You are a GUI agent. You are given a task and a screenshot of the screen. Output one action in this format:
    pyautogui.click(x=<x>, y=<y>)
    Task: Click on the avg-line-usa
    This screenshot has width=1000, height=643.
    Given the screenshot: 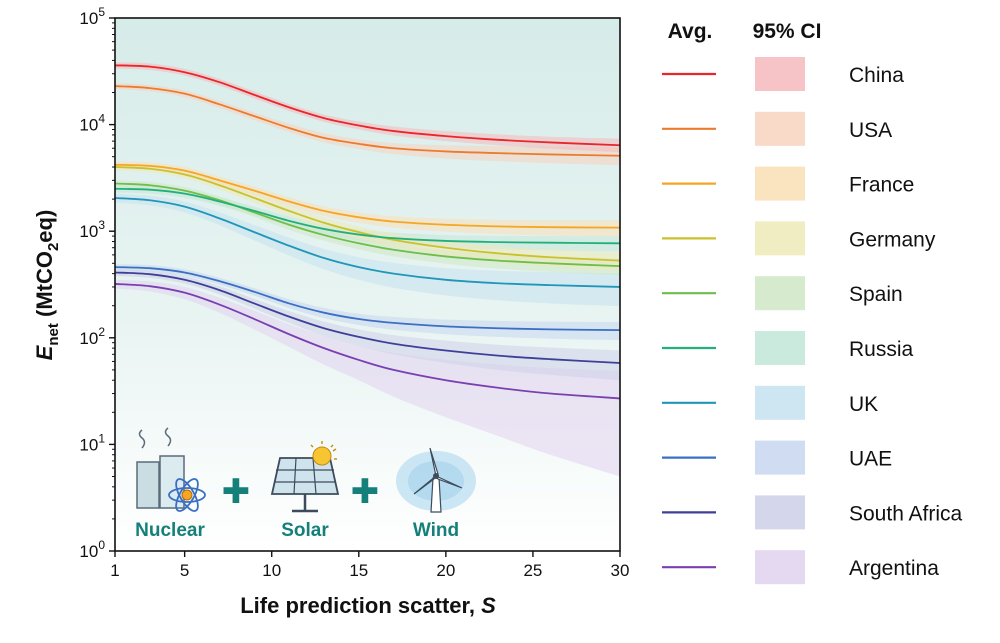 What is the action you would take?
    pyautogui.click(x=367, y=121)
    